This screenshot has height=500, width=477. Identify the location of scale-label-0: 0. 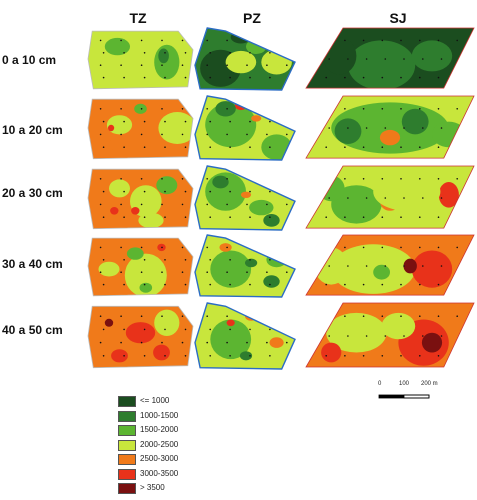
(380, 384).